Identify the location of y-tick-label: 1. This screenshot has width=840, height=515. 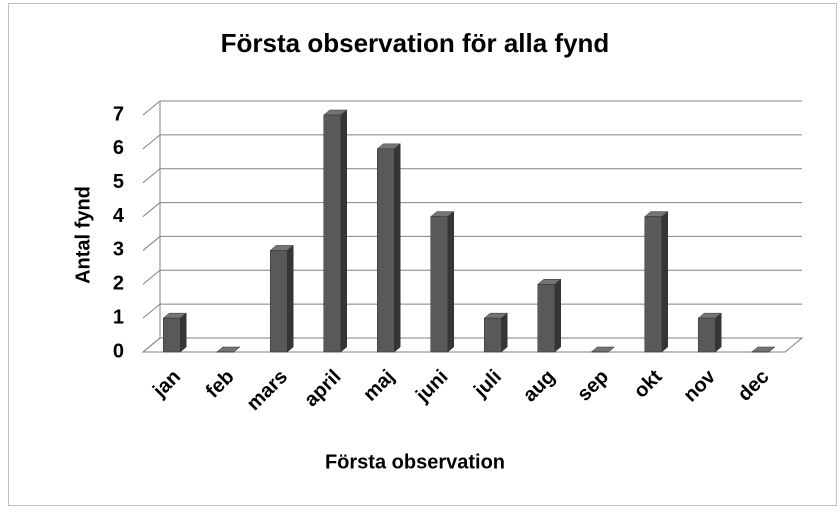
(118, 317).